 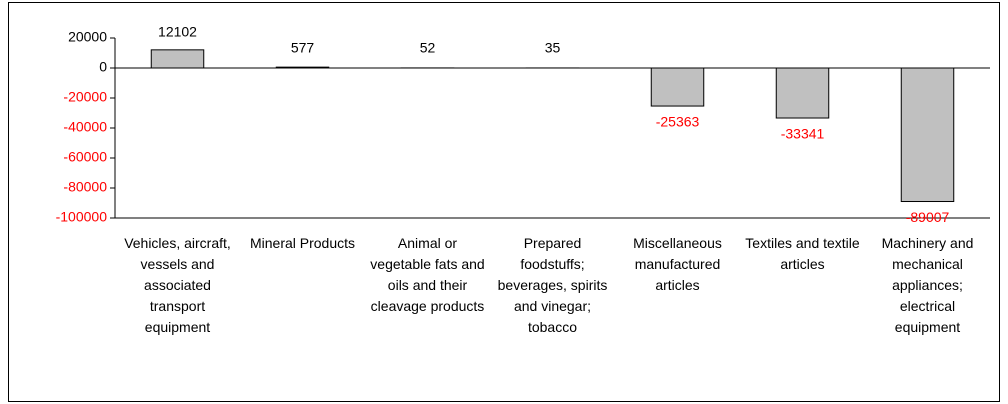 What do you see at coordinates (85, 187) in the screenshot?
I see `y-tick-label: -80000` at bounding box center [85, 187].